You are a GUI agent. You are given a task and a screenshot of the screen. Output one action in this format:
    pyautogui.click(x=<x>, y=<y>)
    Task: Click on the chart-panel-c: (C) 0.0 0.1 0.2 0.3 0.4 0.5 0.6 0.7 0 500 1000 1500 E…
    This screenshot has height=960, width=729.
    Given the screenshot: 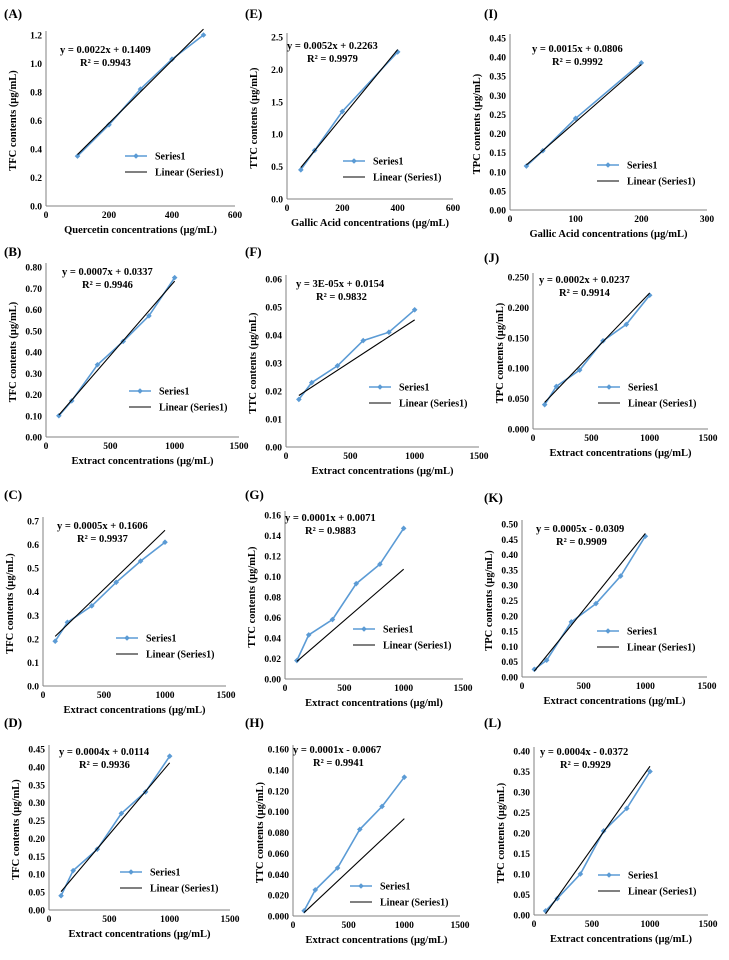 What is the action you would take?
    pyautogui.click(x=120, y=601)
    